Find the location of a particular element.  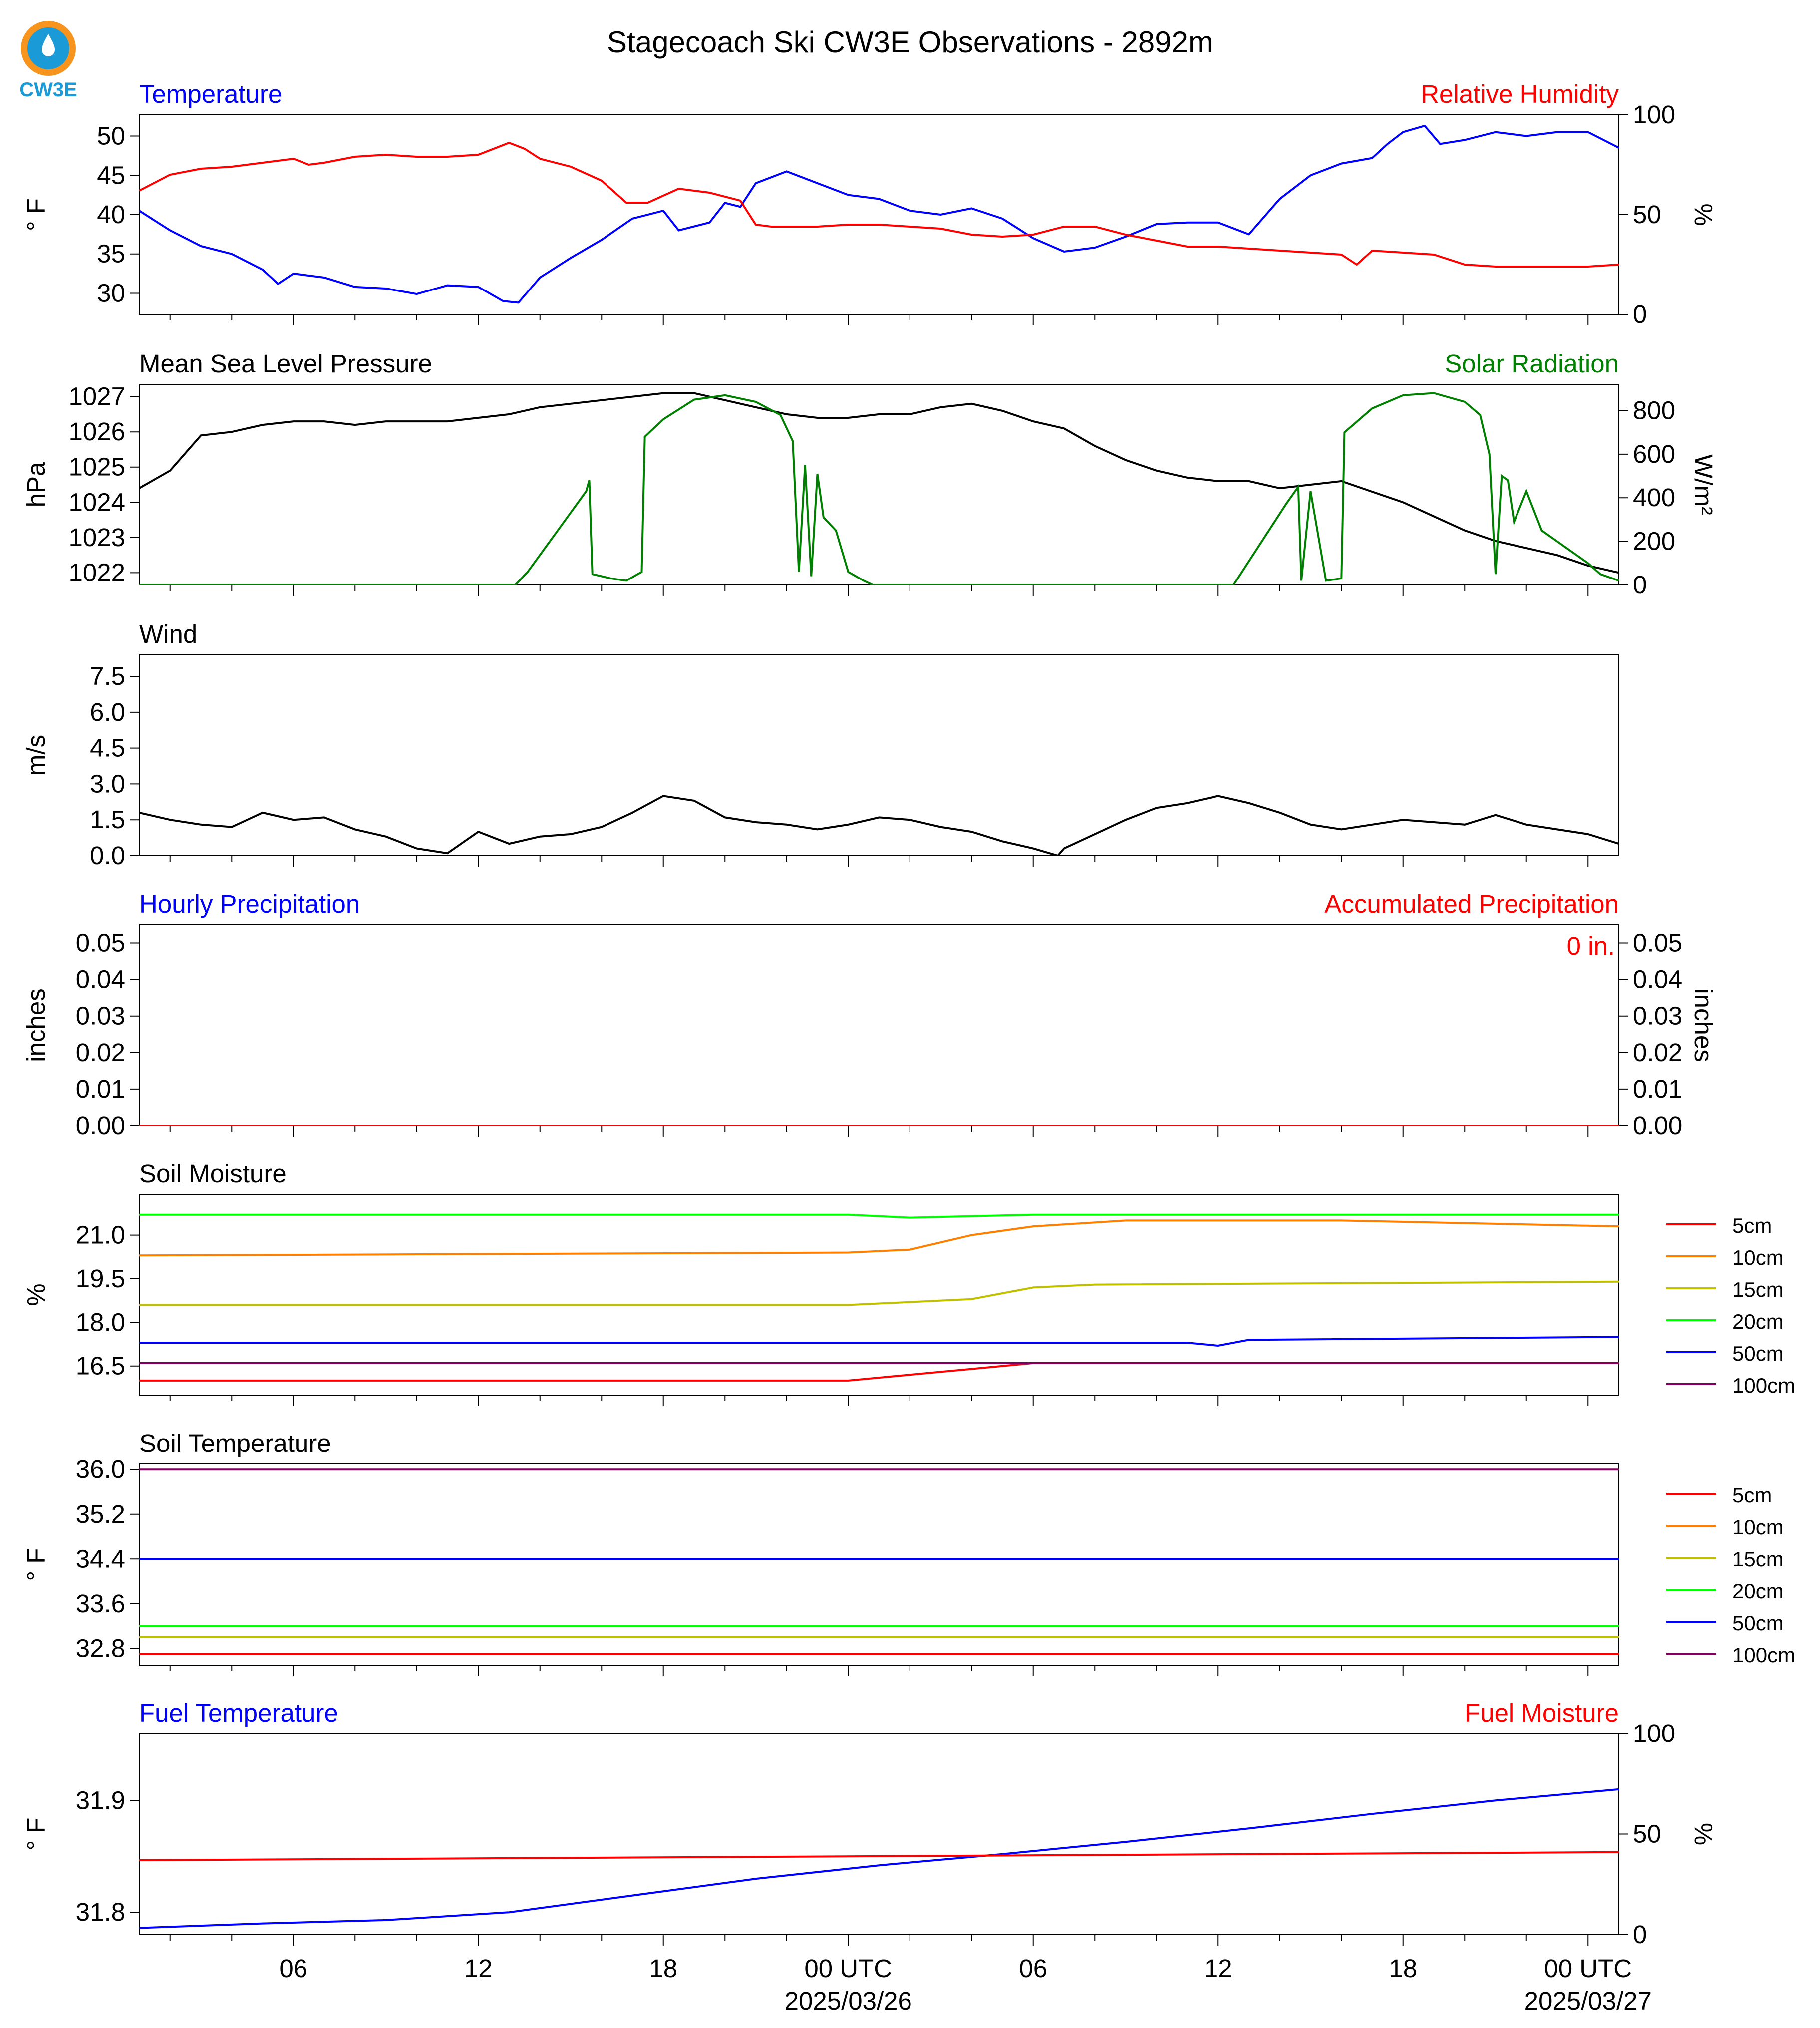

y-tick-label-left: 0.02 is located at coordinates (100, 1052).